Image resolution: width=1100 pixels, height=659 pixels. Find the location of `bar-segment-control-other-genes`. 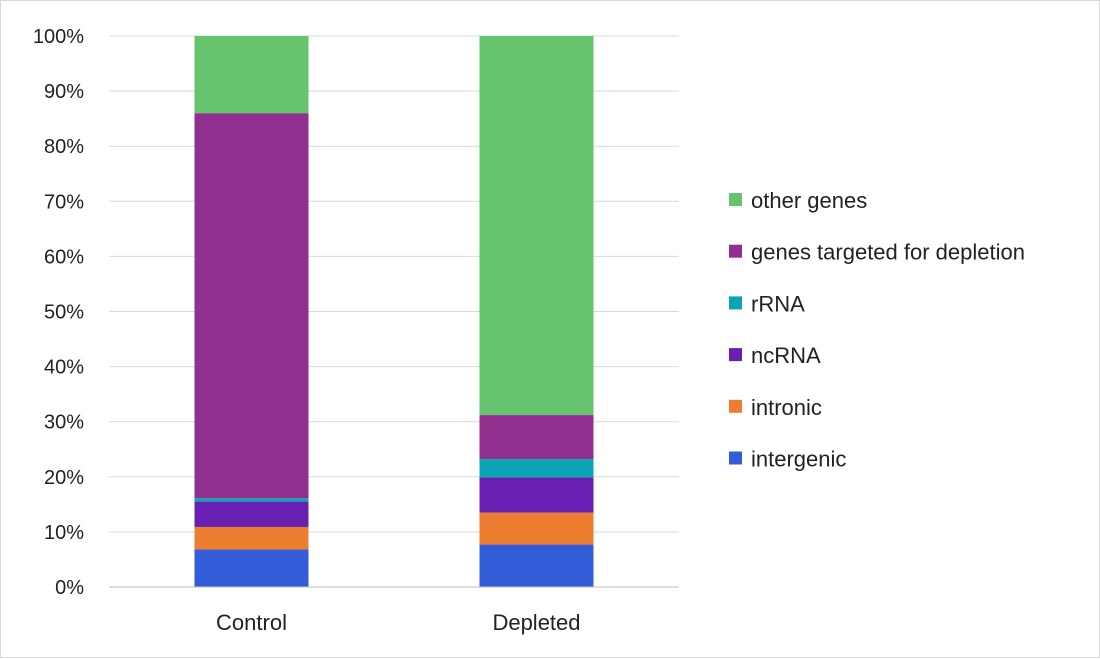

bar-segment-control-other-genes is located at coordinates (251, 75).